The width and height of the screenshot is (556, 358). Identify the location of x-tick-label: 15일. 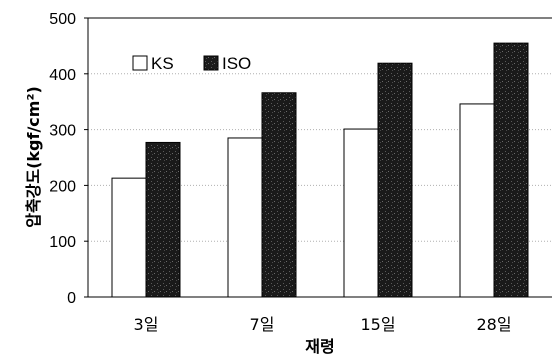
(377, 324).